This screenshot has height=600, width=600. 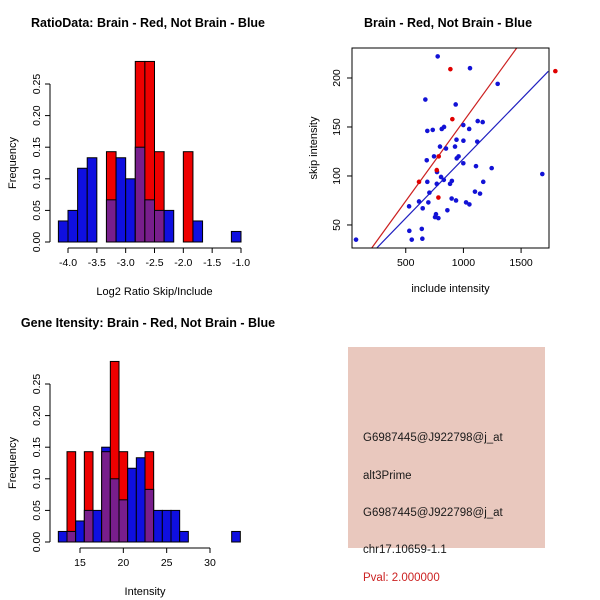 What do you see at coordinates (433, 513) in the screenshot?
I see `probe-id-text-2: G6987445@J922798@j_at` at bounding box center [433, 513].